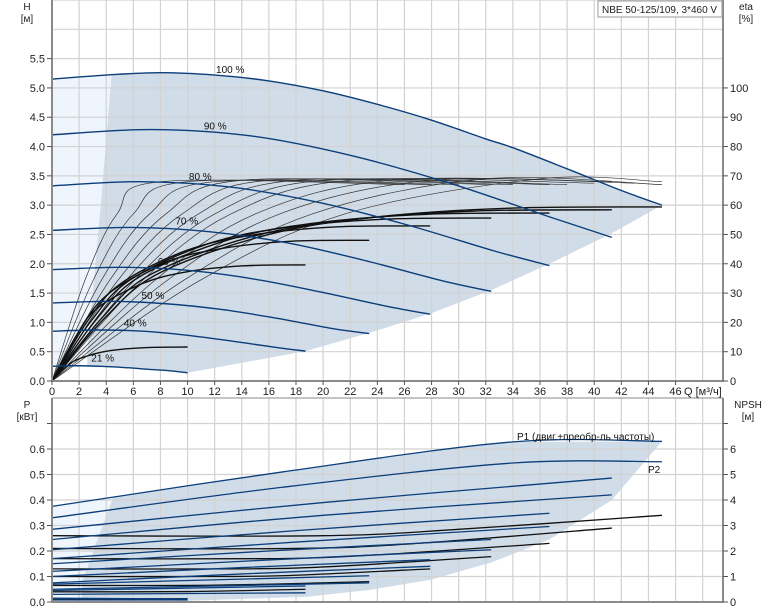 Image resolution: width=774 pixels, height=611 pixels. Describe the element at coordinates (733, 450) in the screenshot. I see `npsh-tick-label: 6` at that location.